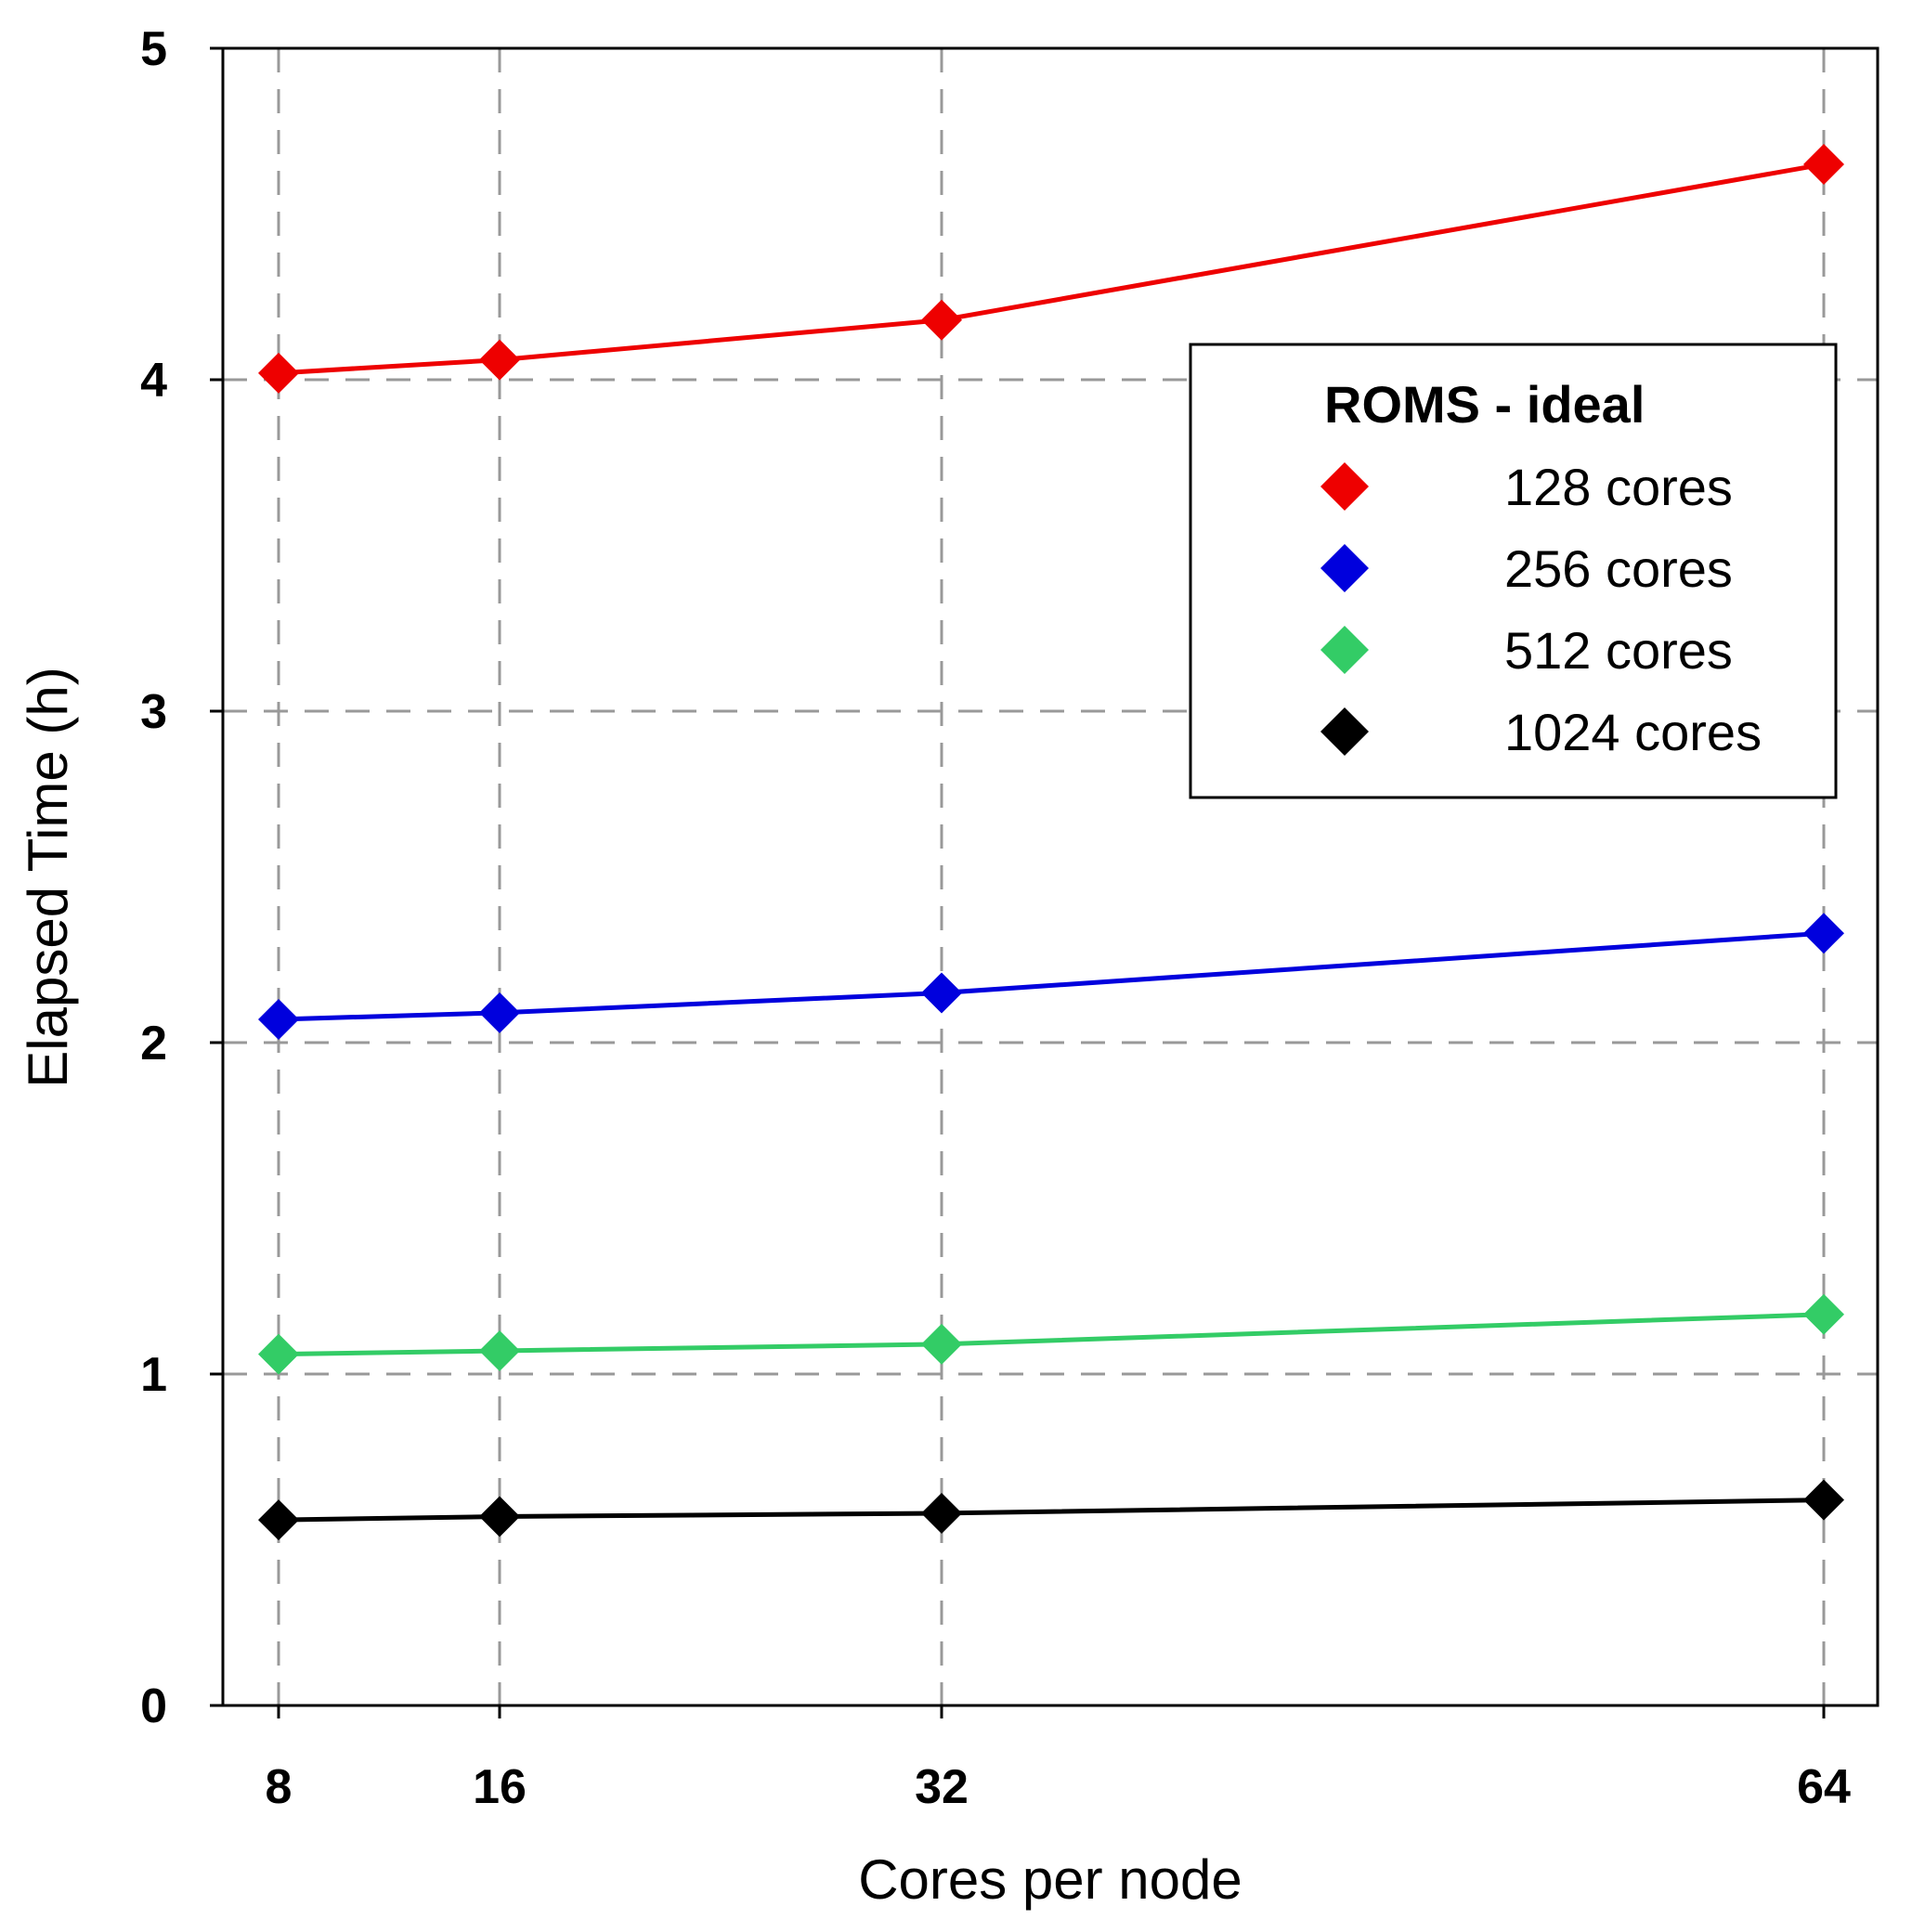 The height and width of the screenshot is (1932, 1912). I want to click on legend-box, so click(1514, 571).